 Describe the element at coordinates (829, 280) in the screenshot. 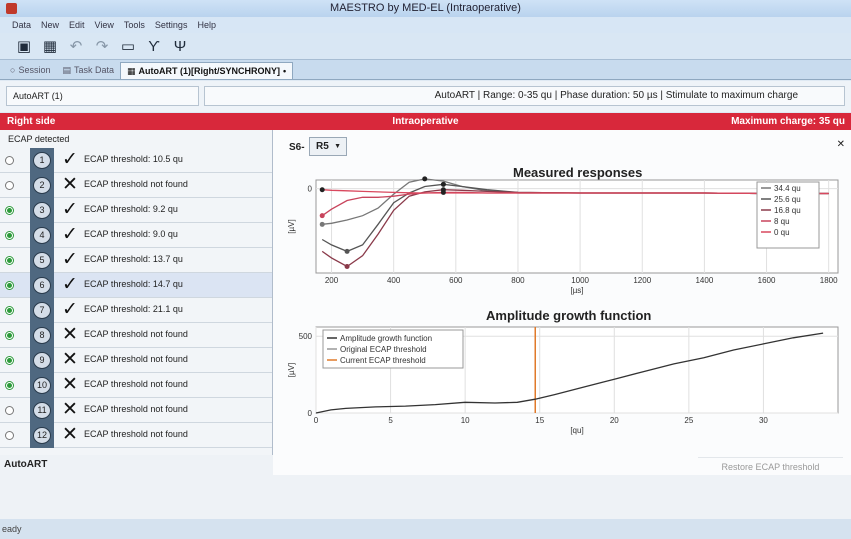

I see `x-tick-label: 1800` at that location.